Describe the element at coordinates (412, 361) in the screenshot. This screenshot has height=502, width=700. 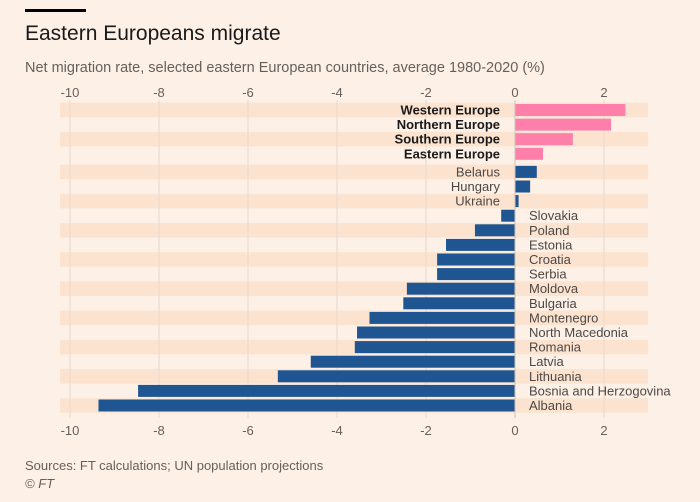
I see `bar-latvia` at that location.